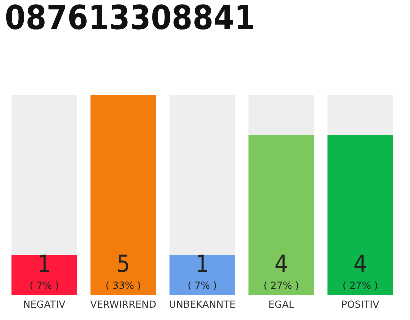  Describe the element at coordinates (45, 304) in the screenshot. I see `x-tick-label: NEGATIV` at that location.